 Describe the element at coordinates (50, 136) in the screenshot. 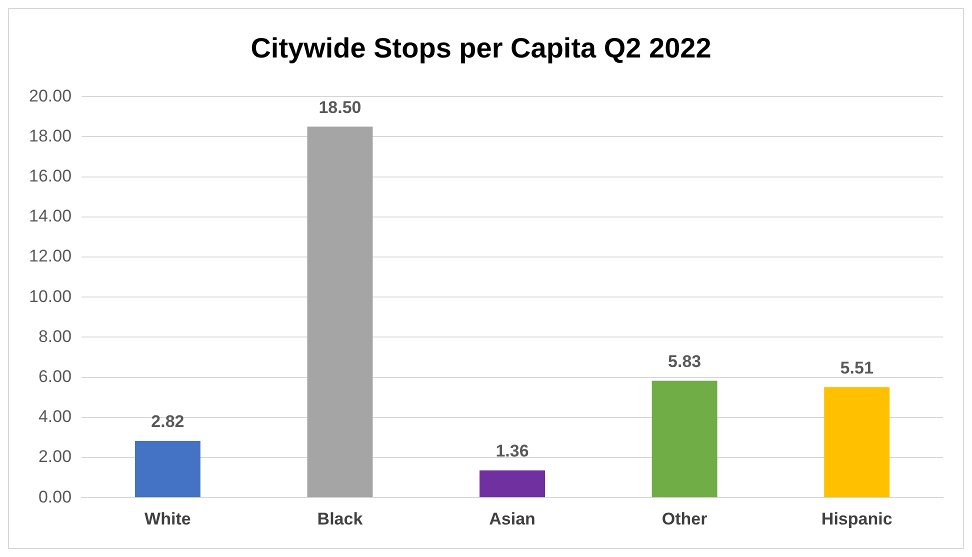

I see `y-tick-label: 18.00` at that location.